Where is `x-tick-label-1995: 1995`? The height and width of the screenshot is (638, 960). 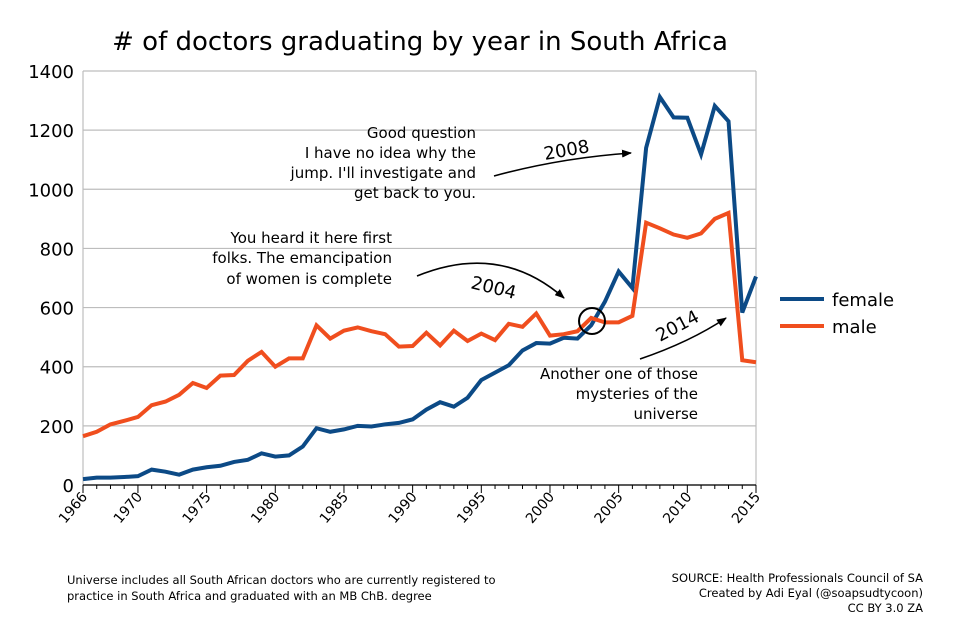 x-tick-label-1995: 1995 is located at coordinates (471, 508).